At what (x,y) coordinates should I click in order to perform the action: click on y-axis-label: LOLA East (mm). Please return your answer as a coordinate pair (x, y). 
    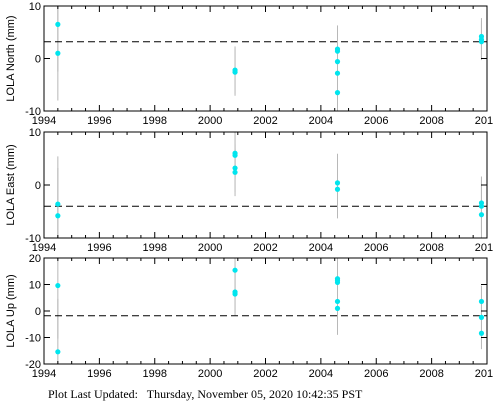
    Looking at the image, I should click on (11, 184).